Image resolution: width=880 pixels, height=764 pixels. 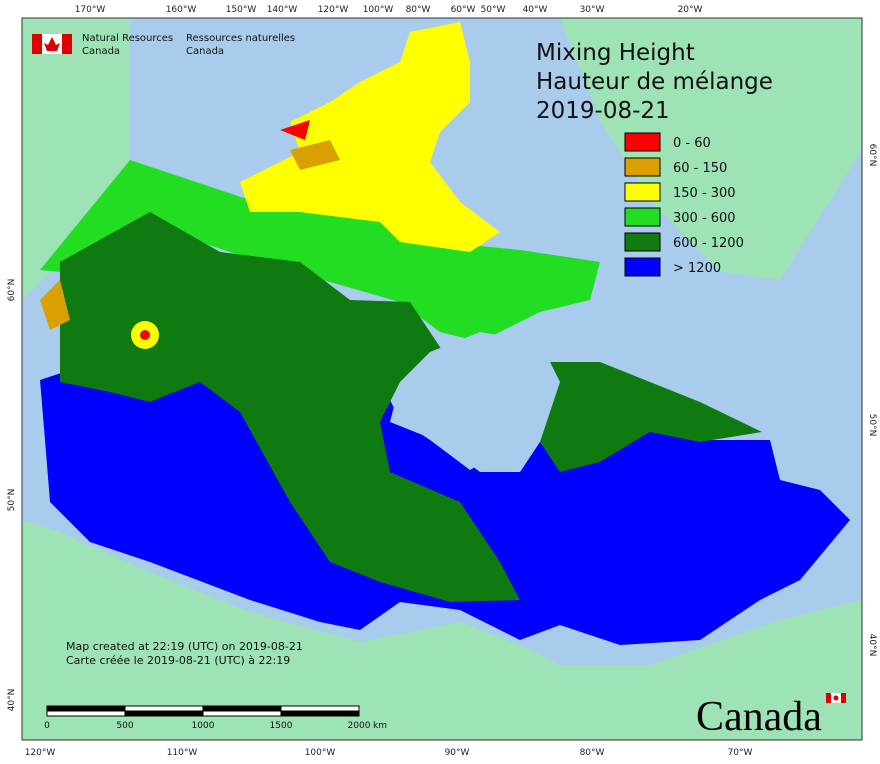 I want to click on graticule-label-bottom: 90°W, so click(x=457, y=753).